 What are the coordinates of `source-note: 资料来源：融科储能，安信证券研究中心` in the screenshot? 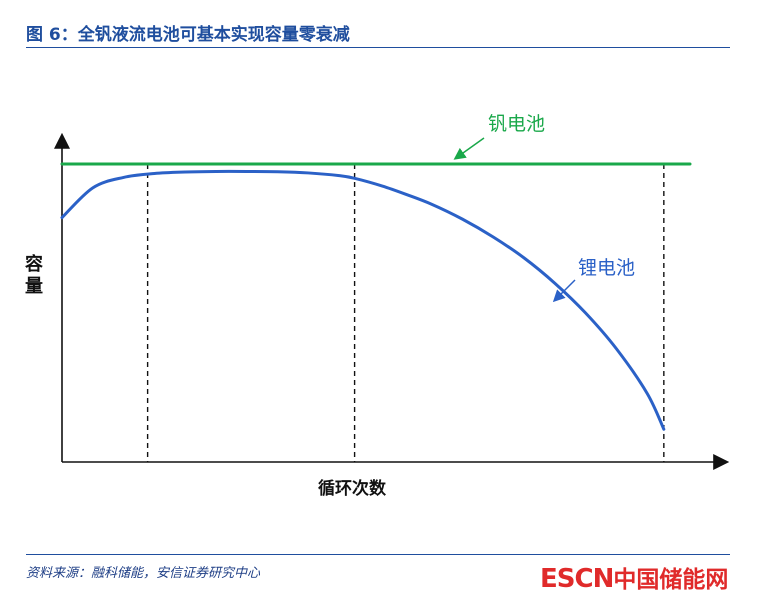 It's located at (143, 573).